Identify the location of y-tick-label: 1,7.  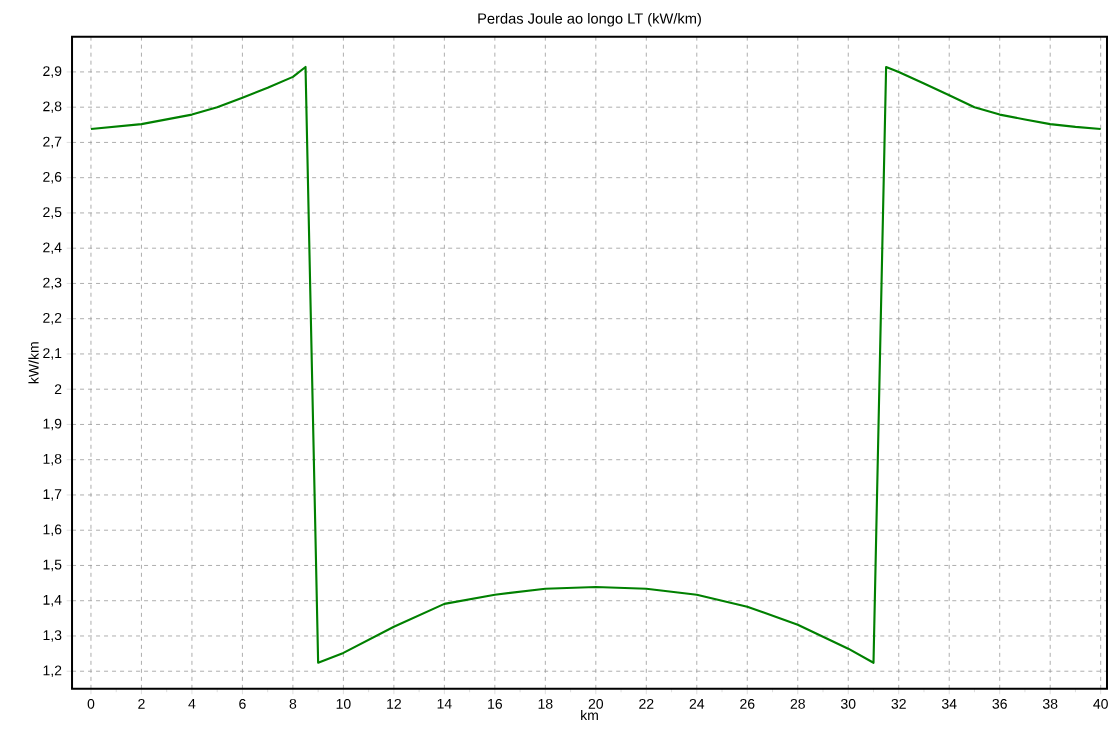
(52, 495).